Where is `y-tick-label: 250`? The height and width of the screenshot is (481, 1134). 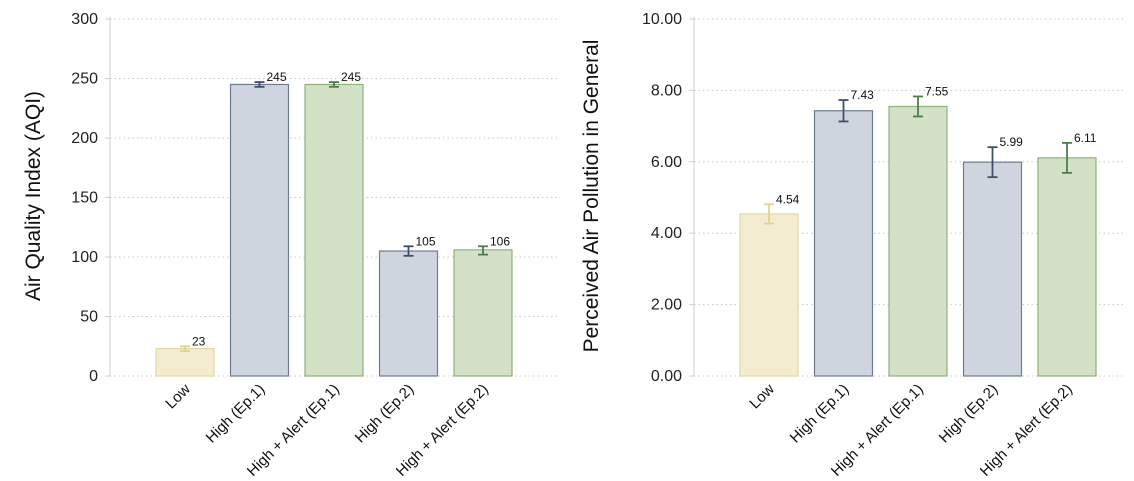
y-tick-label: 250 is located at coordinates (84, 79).